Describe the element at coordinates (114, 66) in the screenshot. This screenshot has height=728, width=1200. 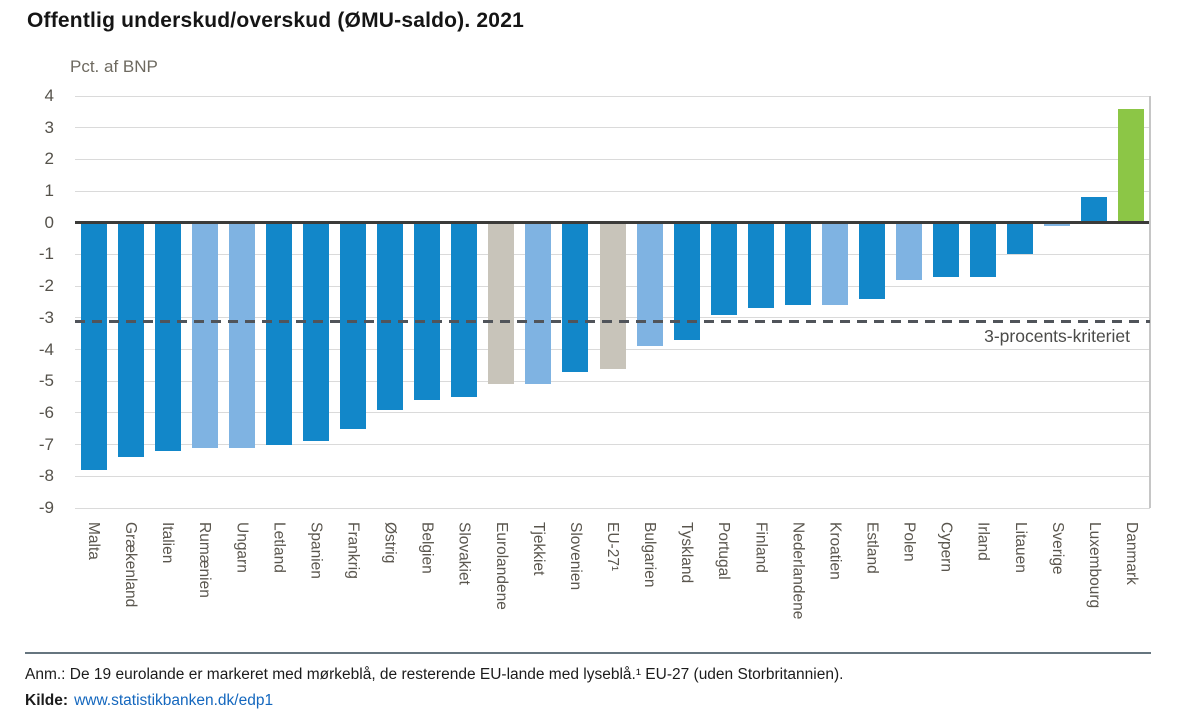
I see `y-axis-unit-label: Pct. af BNP` at that location.